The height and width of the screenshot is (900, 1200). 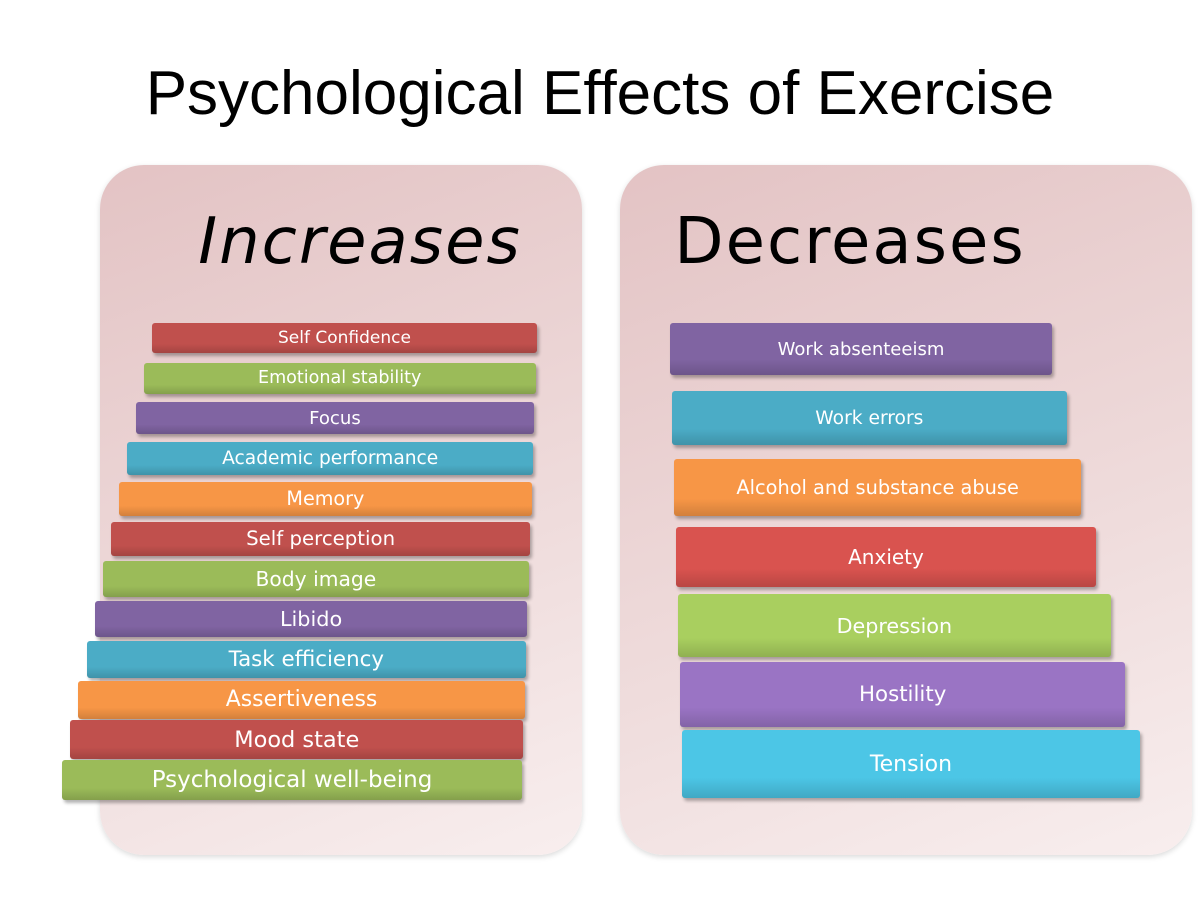 I want to click on effect-bar: Alcohol and substance abuse, so click(x=878, y=487).